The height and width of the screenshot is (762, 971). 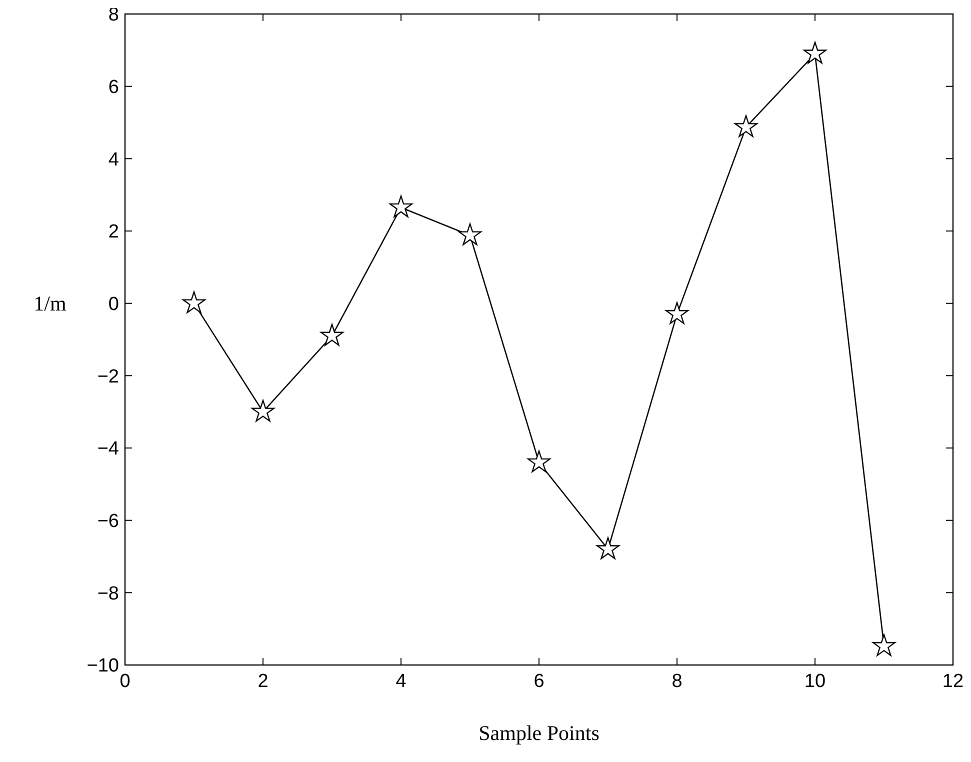 What do you see at coordinates (108, 521) in the screenshot?
I see `y-tick-label: −6` at bounding box center [108, 521].